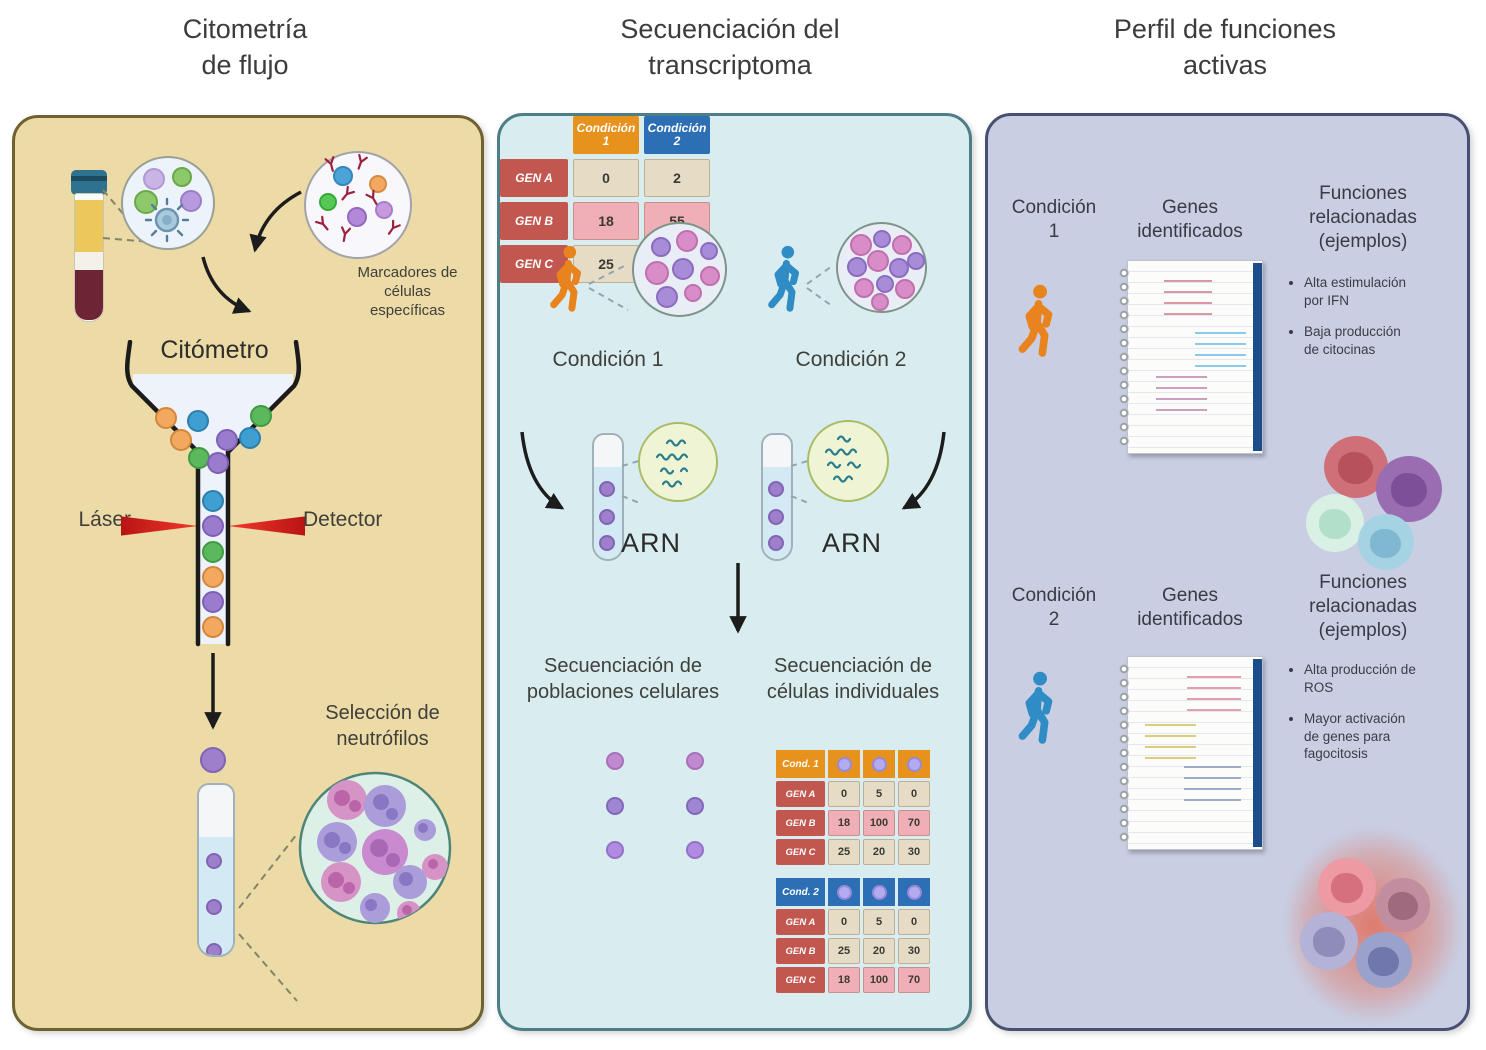  What do you see at coordinates (879, 823) in the screenshot?
I see `sc1-value: 100` at bounding box center [879, 823].